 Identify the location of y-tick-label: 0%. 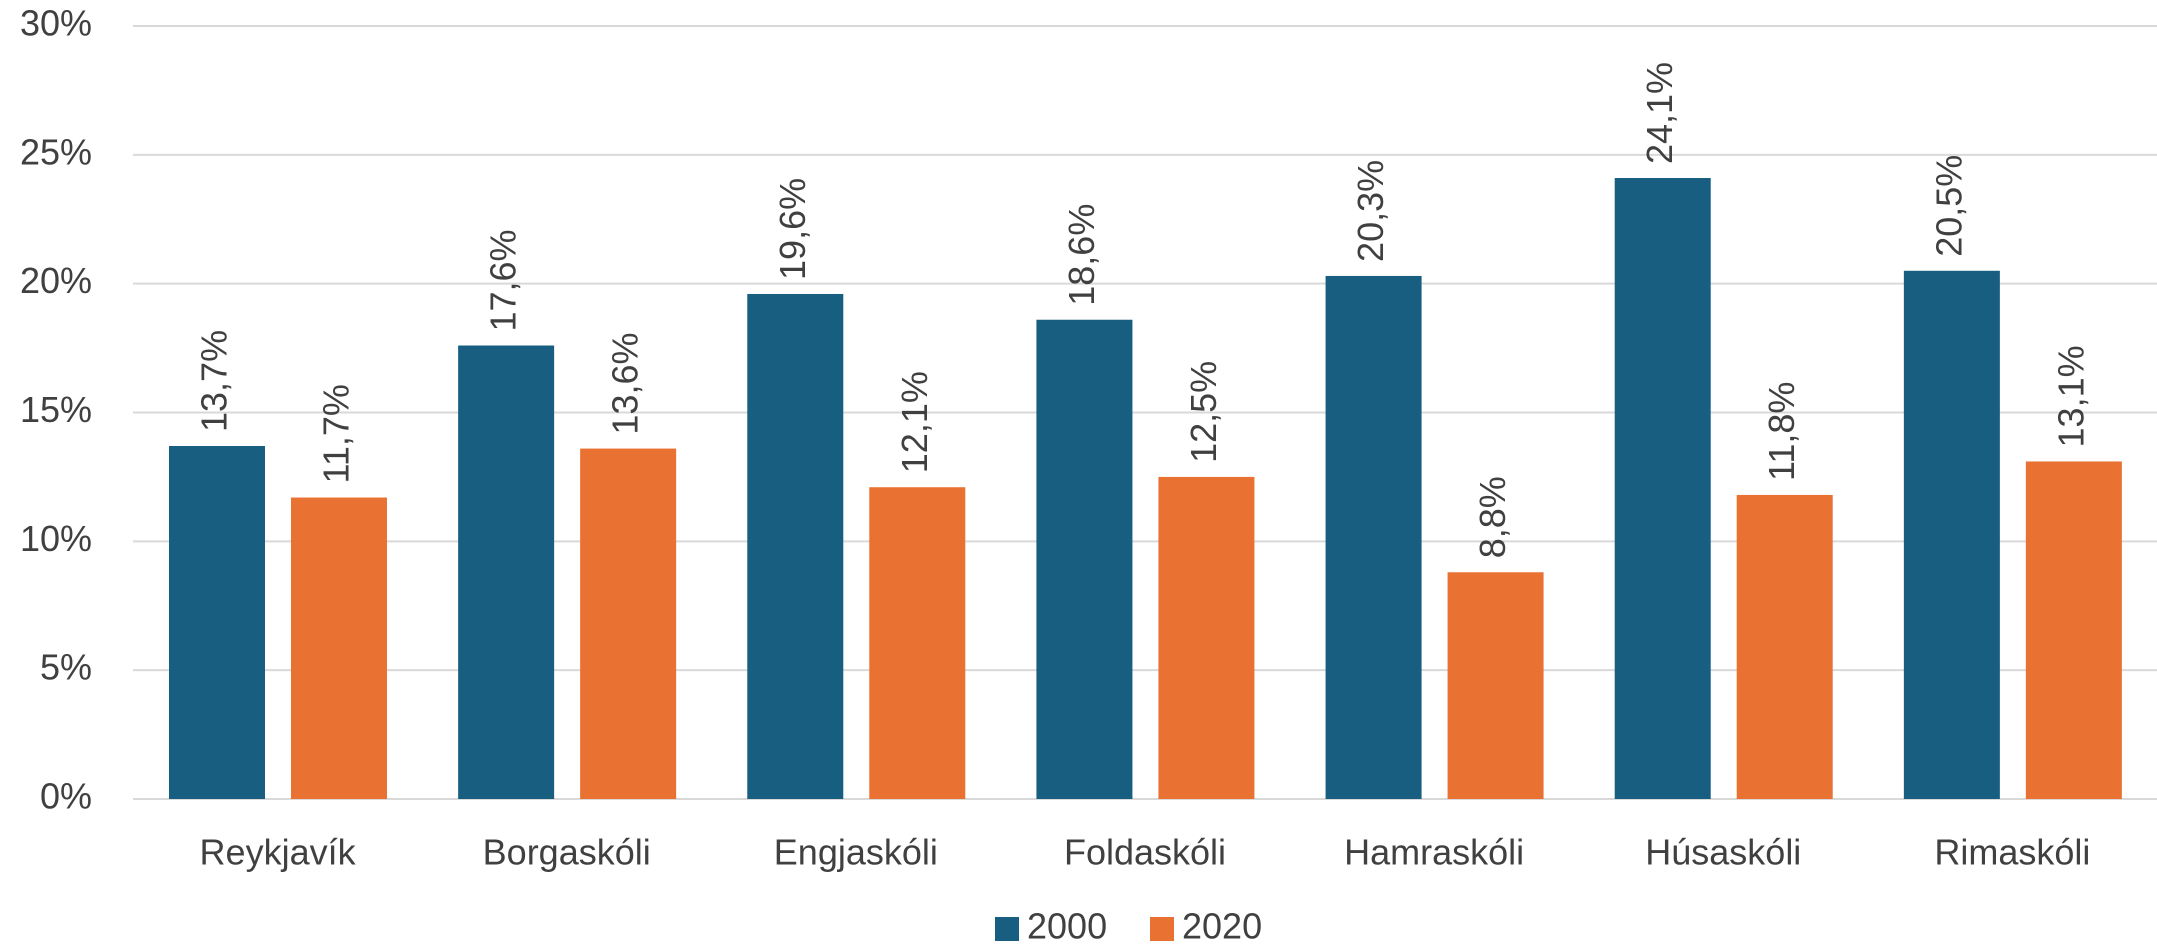
(66, 796).